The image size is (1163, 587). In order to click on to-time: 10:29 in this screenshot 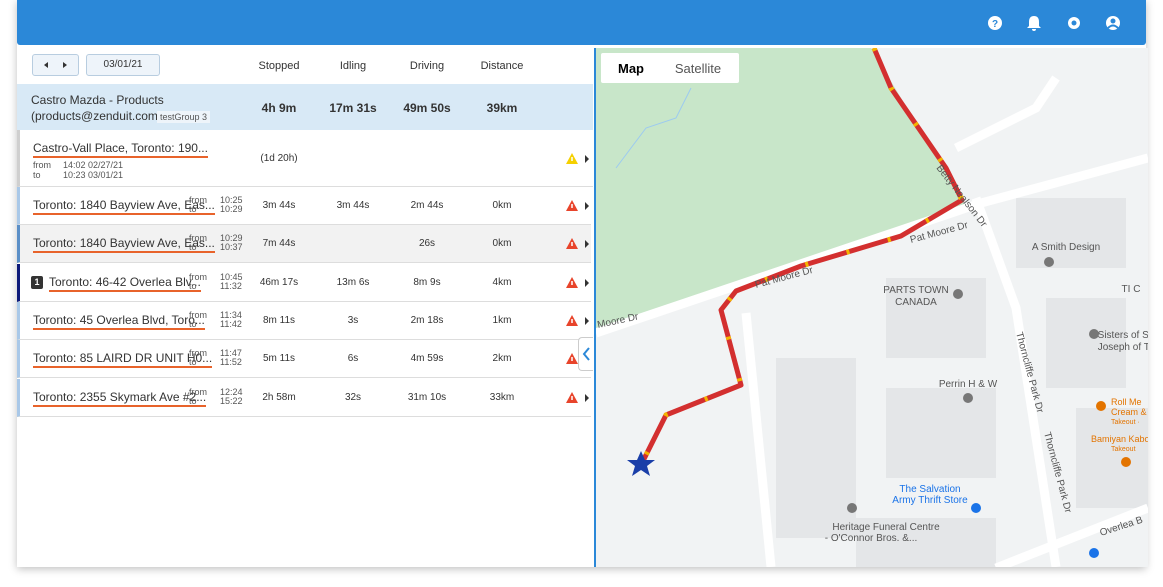, I will do `click(231, 209)`.